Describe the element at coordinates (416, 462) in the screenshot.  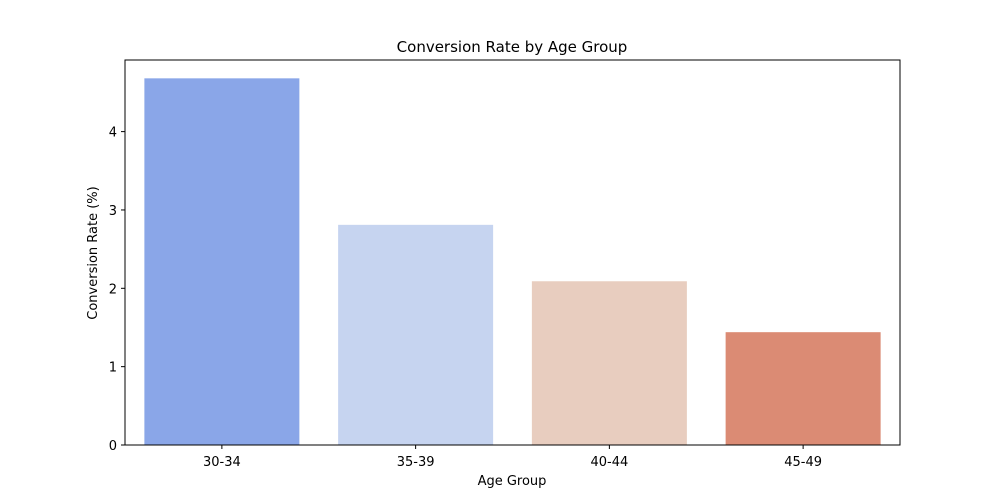
I see `x-tick-label: 35-39` at that location.